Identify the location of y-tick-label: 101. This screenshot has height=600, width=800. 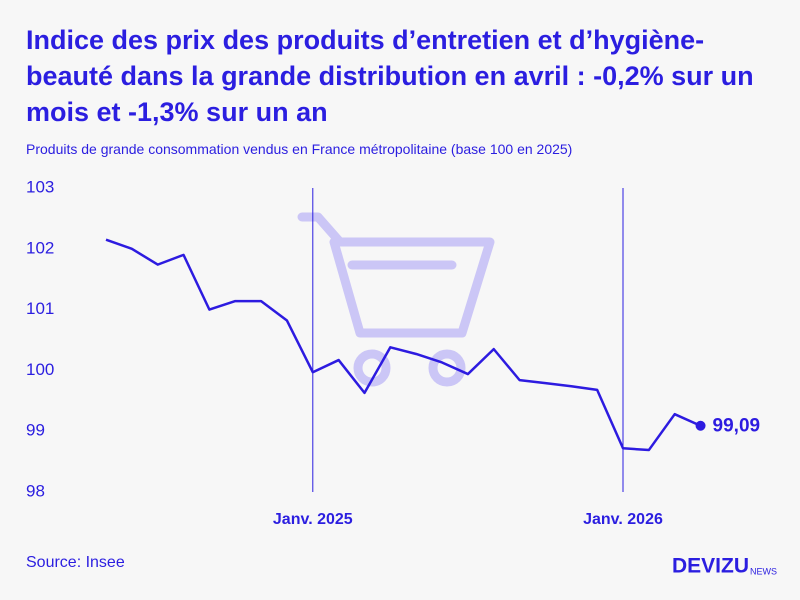
(40, 308).